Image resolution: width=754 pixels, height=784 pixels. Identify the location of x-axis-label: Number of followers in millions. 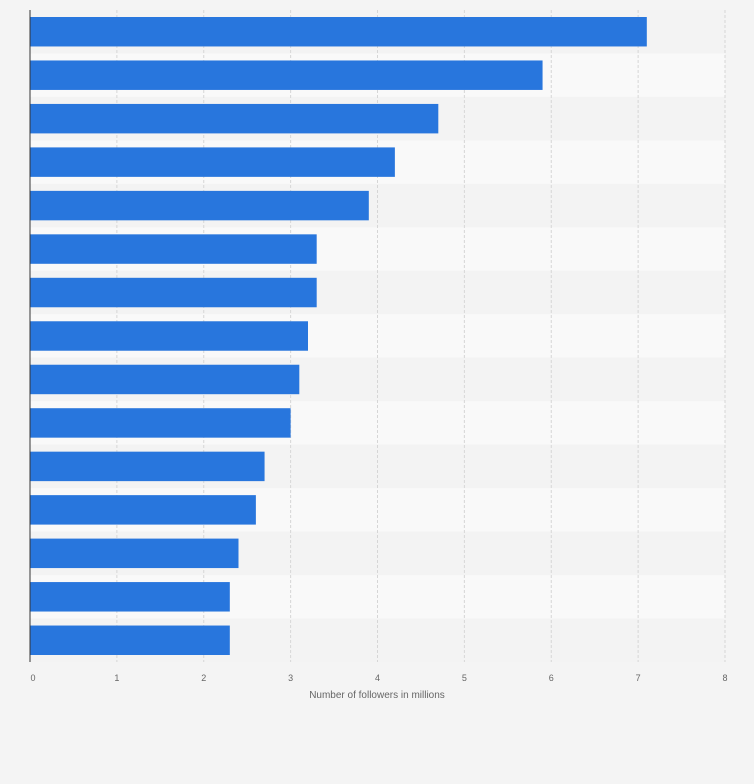
(377, 695).